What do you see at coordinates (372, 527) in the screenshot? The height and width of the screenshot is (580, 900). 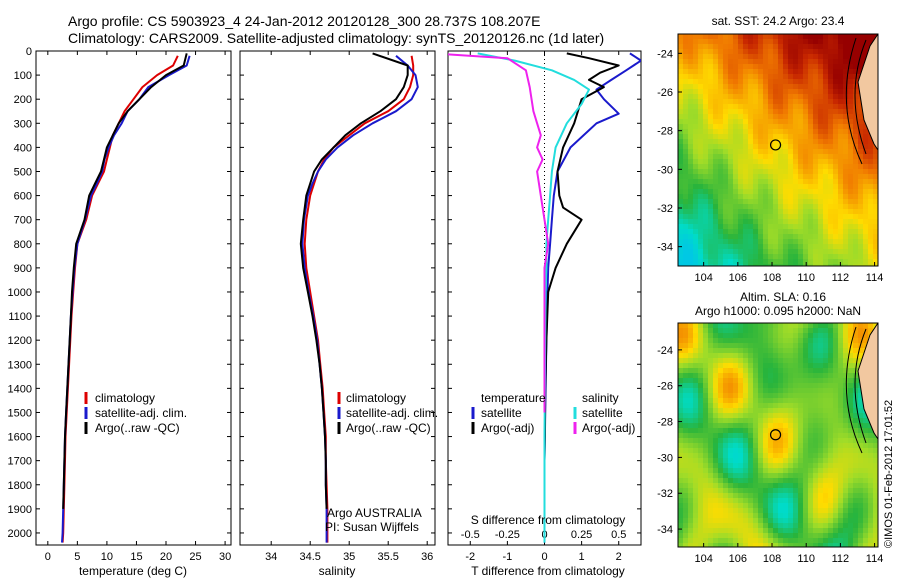 I see `pi-annotation: PI: Susan Wijffels` at bounding box center [372, 527].